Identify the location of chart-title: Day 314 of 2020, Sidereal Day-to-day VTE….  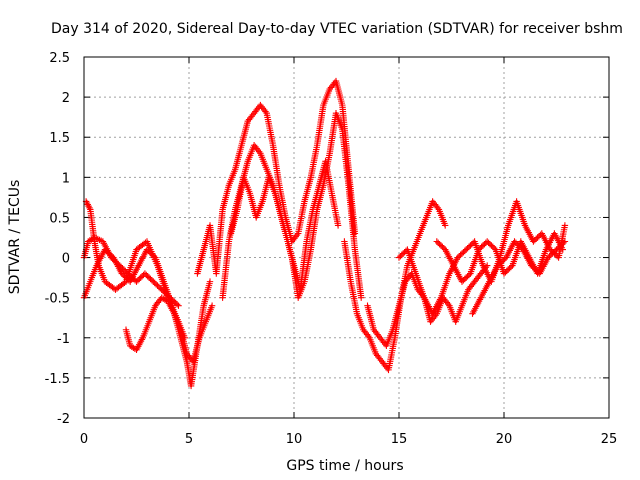
(337, 29).